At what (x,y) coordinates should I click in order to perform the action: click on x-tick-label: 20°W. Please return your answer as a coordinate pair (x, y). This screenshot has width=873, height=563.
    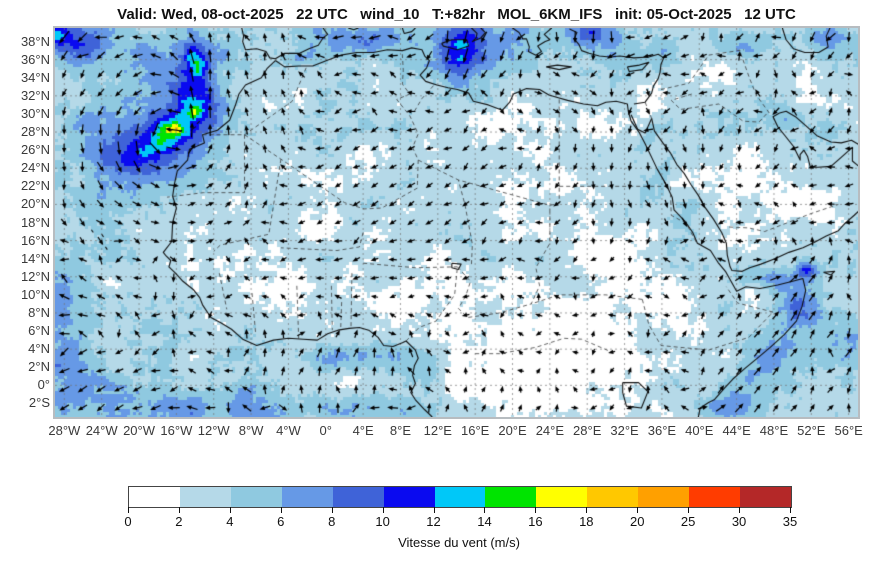
    Looking at the image, I should click on (139, 430).